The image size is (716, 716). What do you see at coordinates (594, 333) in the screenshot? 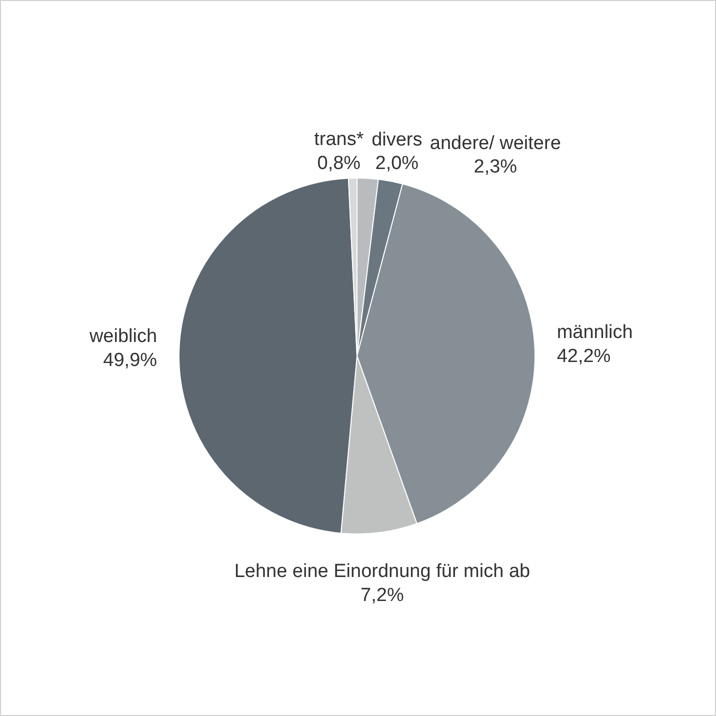
I see `slice-label: männlich` at bounding box center [594, 333].